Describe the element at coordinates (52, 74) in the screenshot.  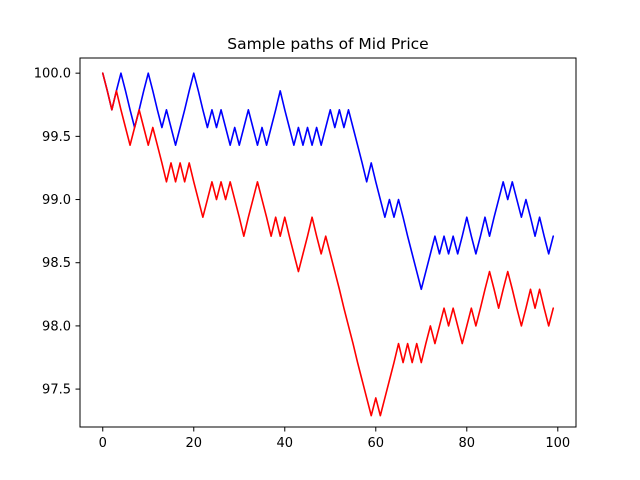
I see `y-tick-label: 100.0` at that location.